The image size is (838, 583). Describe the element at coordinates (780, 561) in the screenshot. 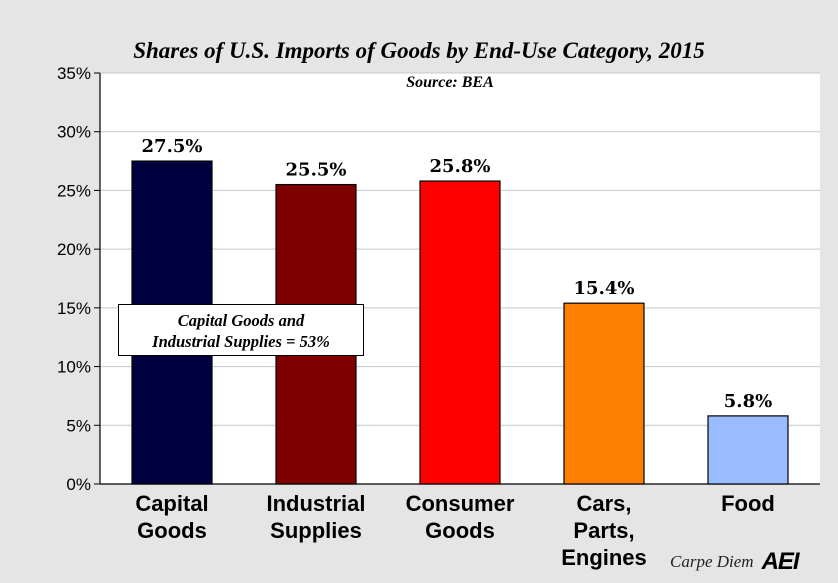

I see `aei-logo: AEI` at that location.